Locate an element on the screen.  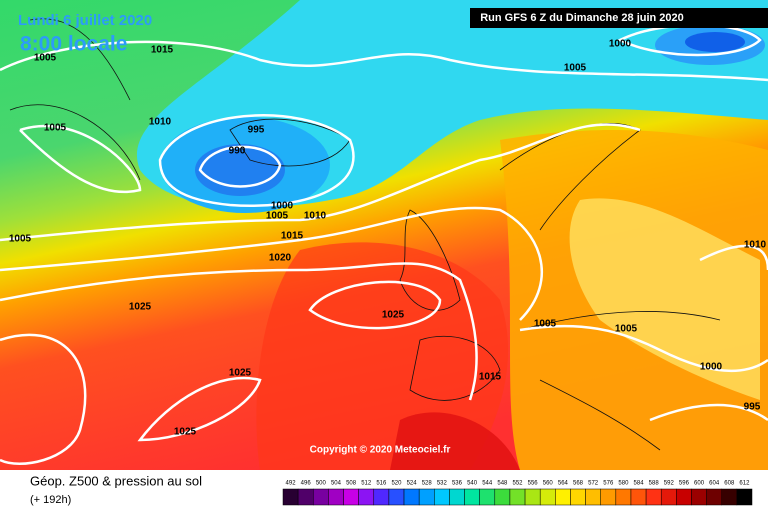
scale-label: 556 is located at coordinates (533, 484).